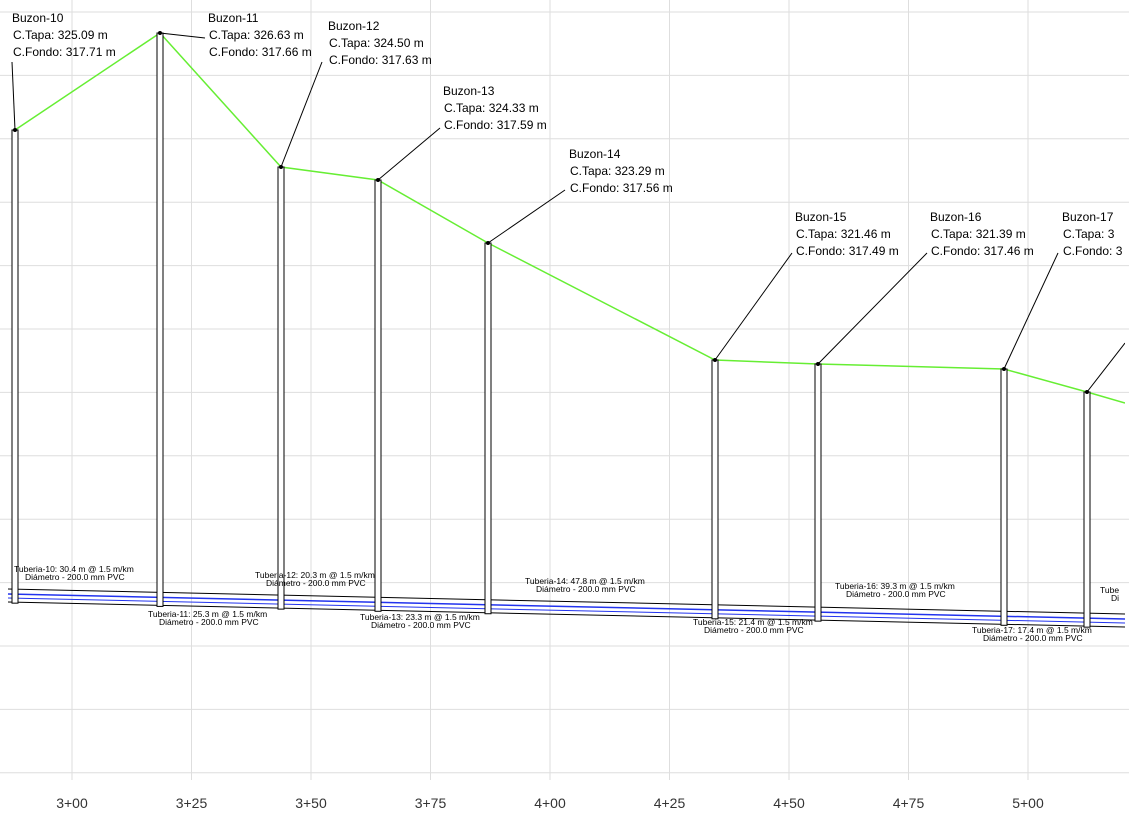 The image size is (1129, 814). What do you see at coordinates (64, 52) in the screenshot?
I see `manhole-fondo: C.Fondo: 317.71 m` at bounding box center [64, 52].